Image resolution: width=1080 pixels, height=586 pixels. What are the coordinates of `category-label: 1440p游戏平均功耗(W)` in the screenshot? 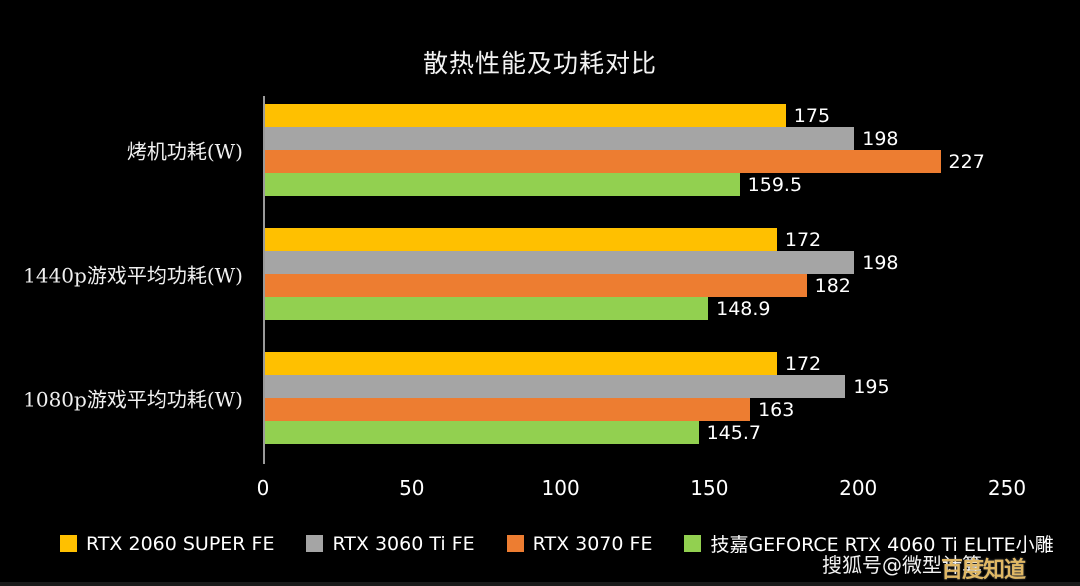 It's located at (133, 275).